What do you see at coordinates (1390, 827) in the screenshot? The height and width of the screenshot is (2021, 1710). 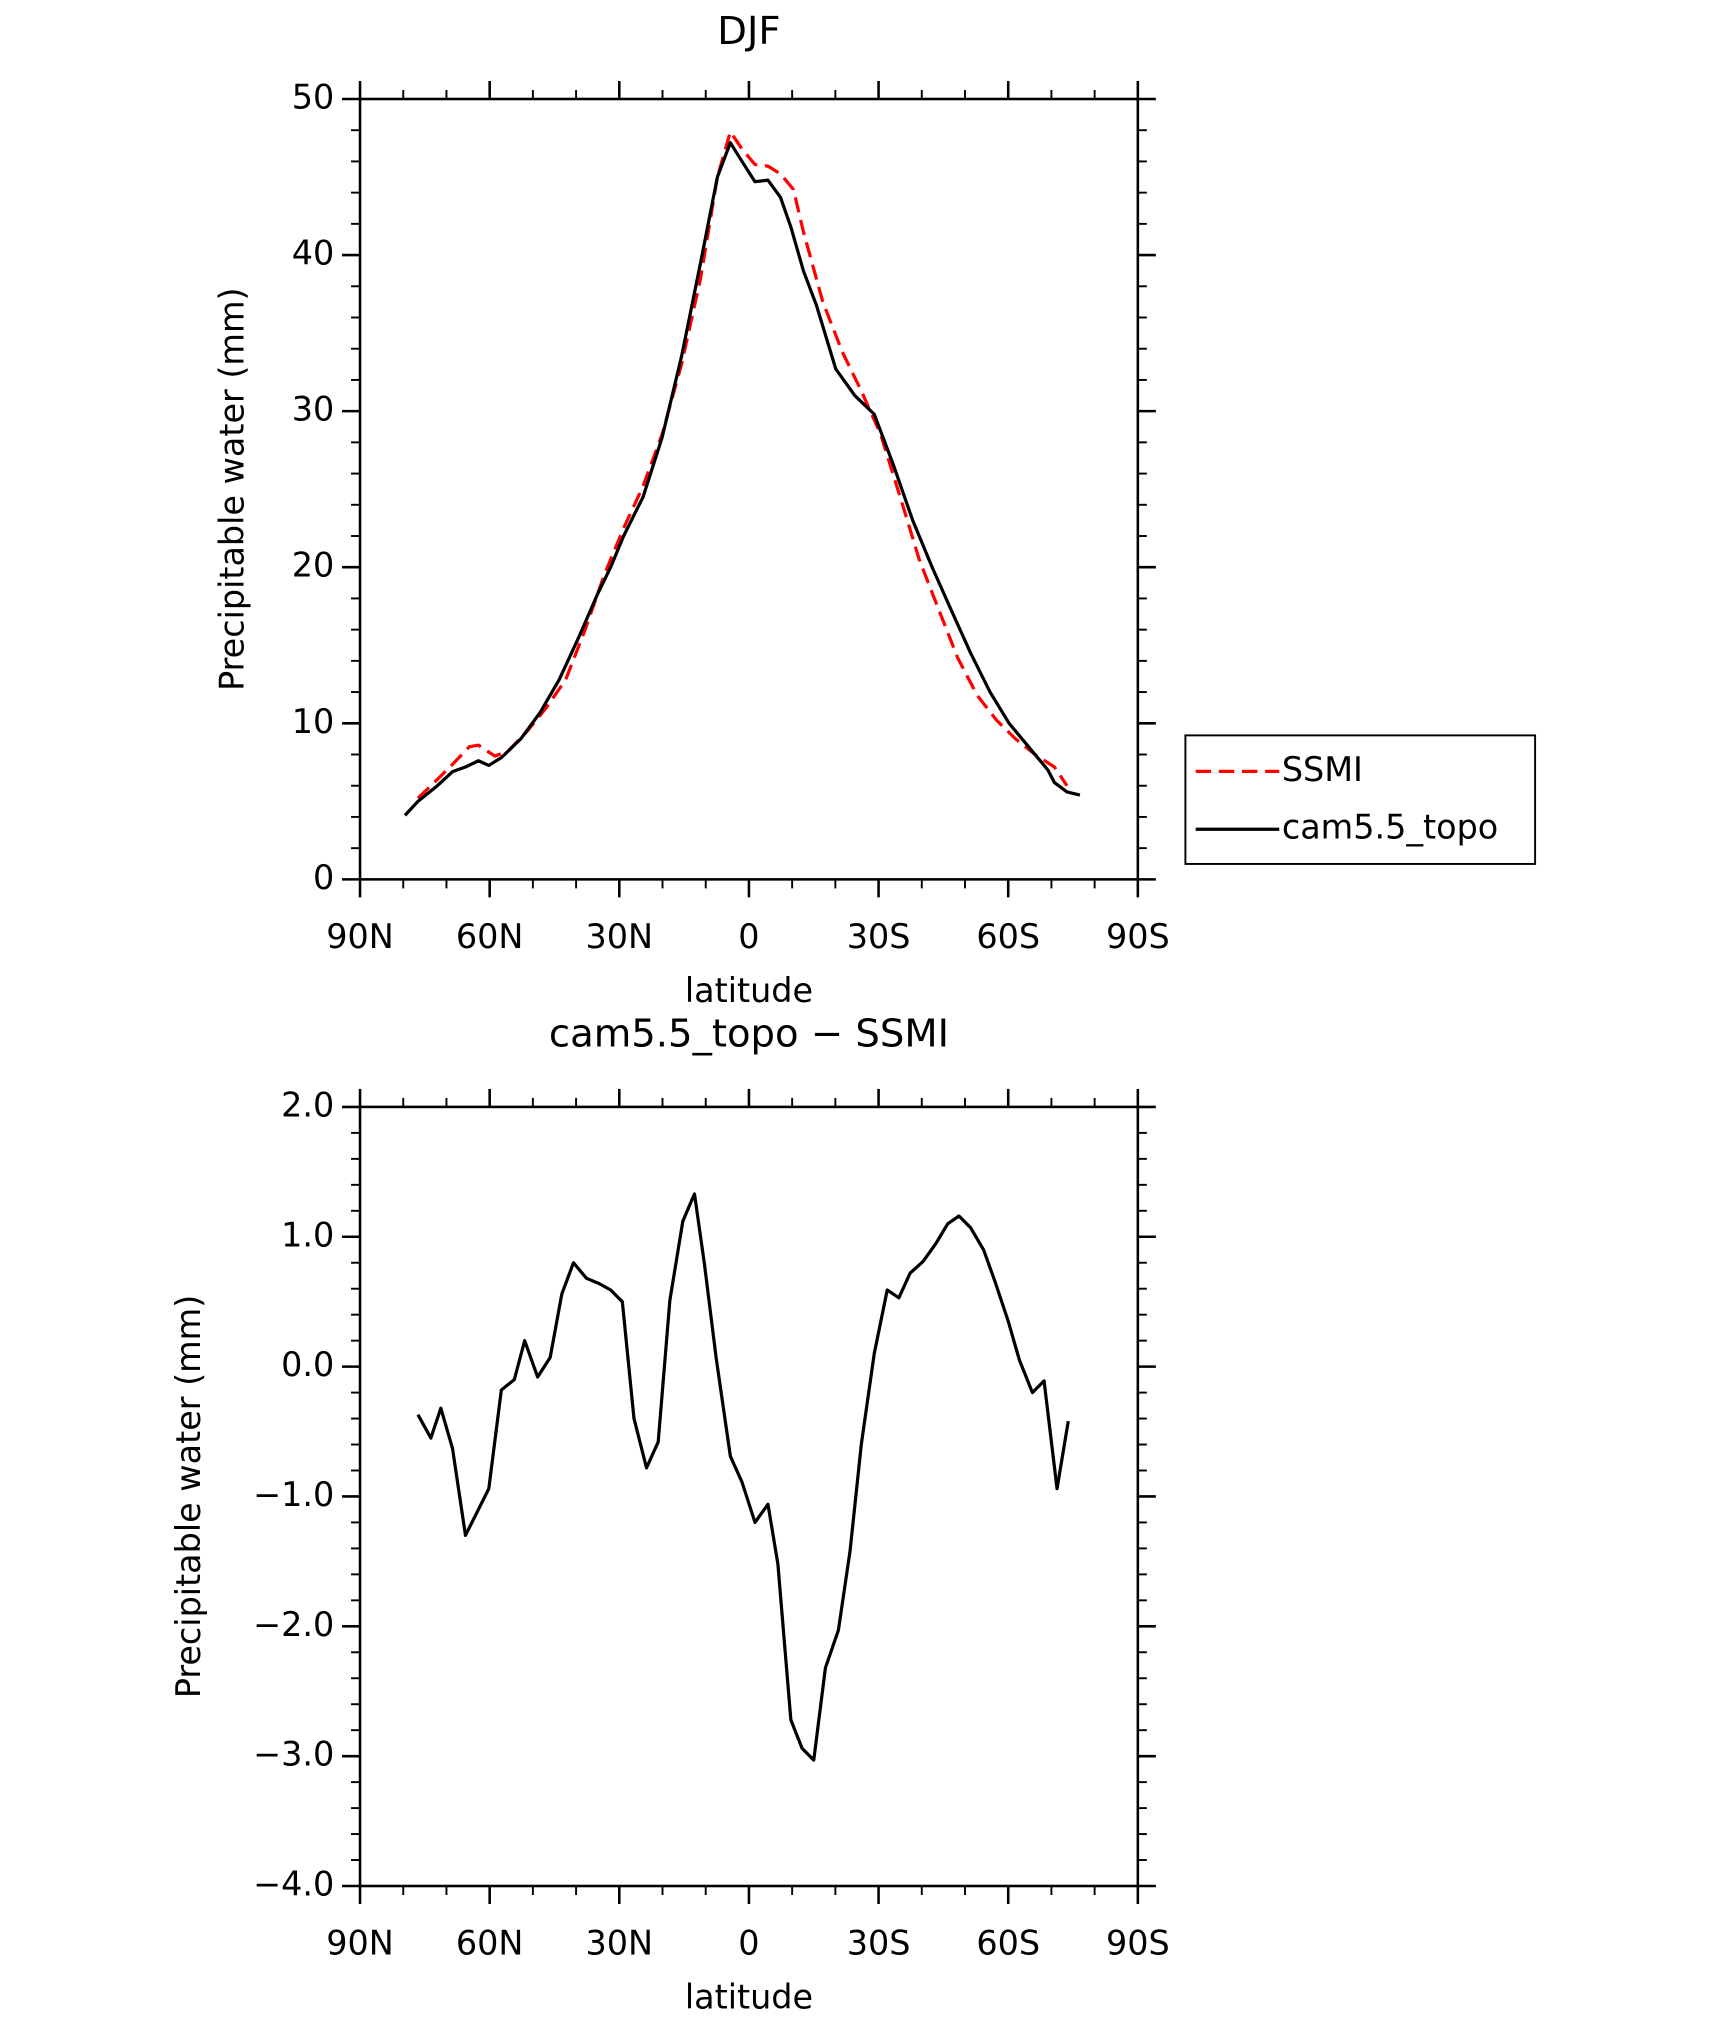 I see `legend-label: cam5.5_topo` at bounding box center [1390, 827].